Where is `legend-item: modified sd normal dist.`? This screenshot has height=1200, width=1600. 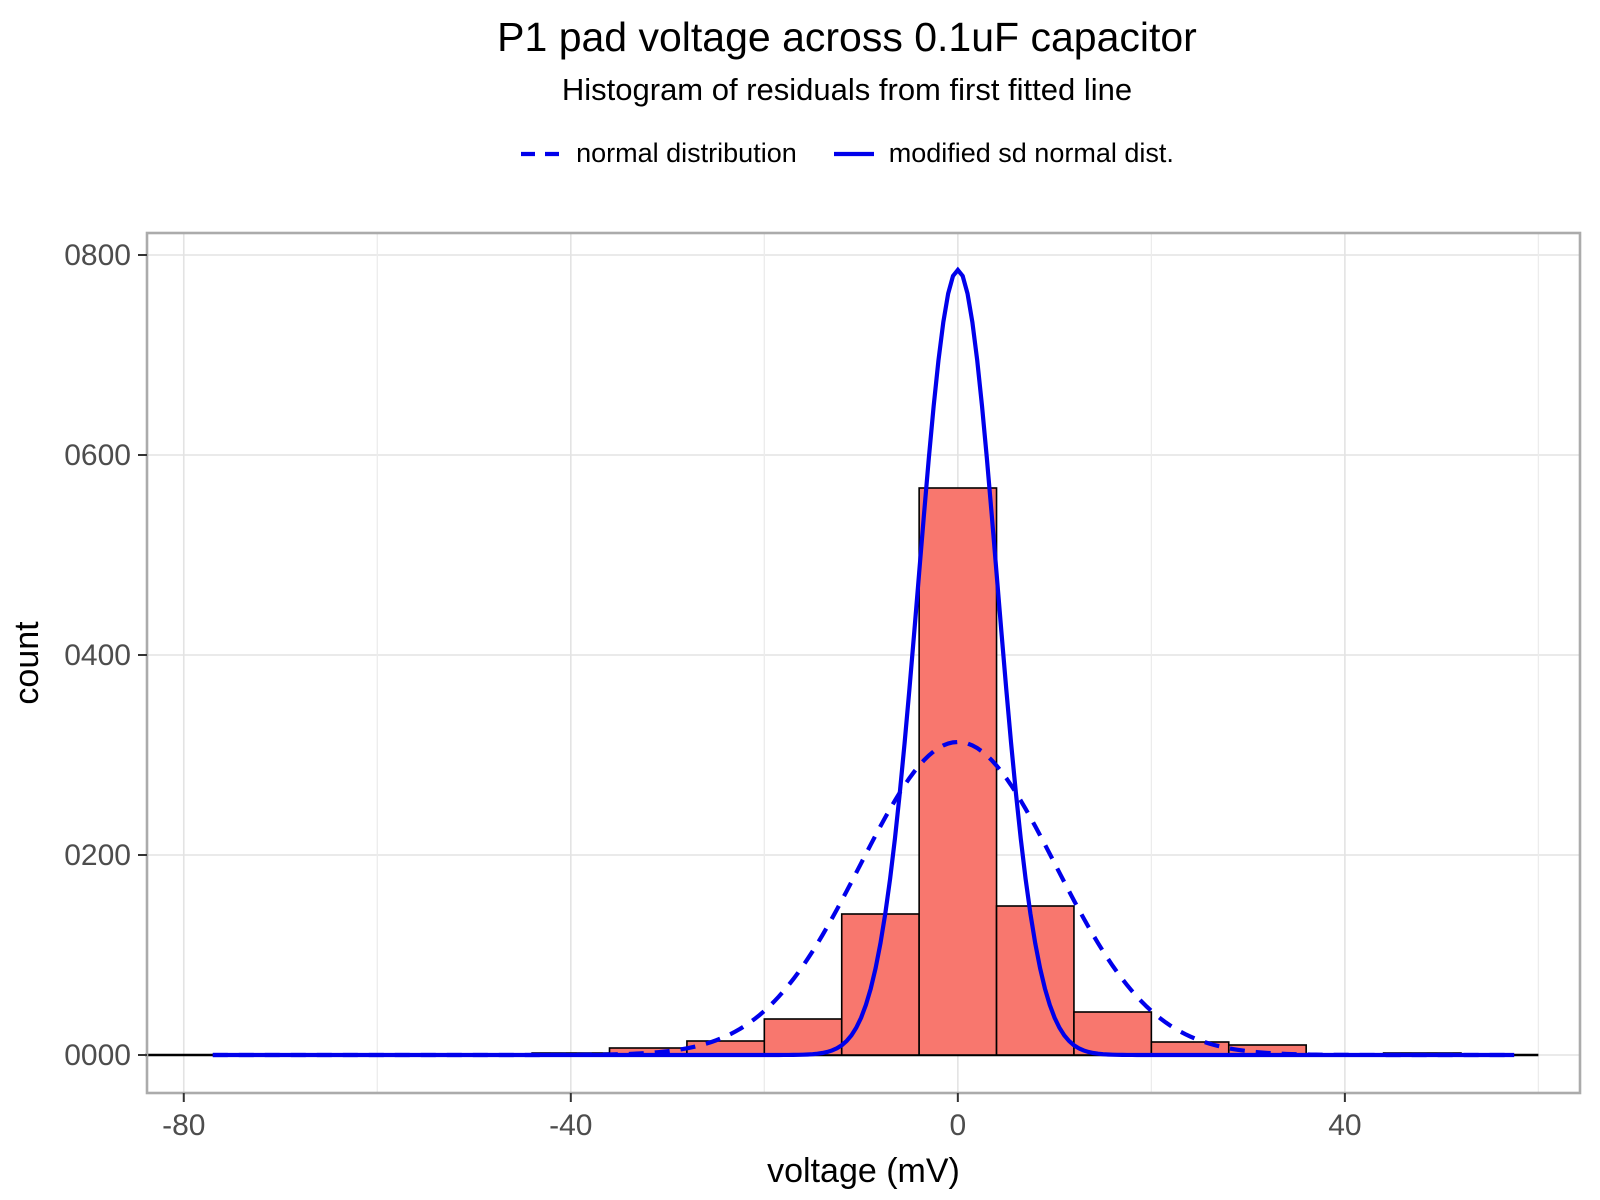 legend-item: modified sd normal dist. is located at coordinates (1003, 153).